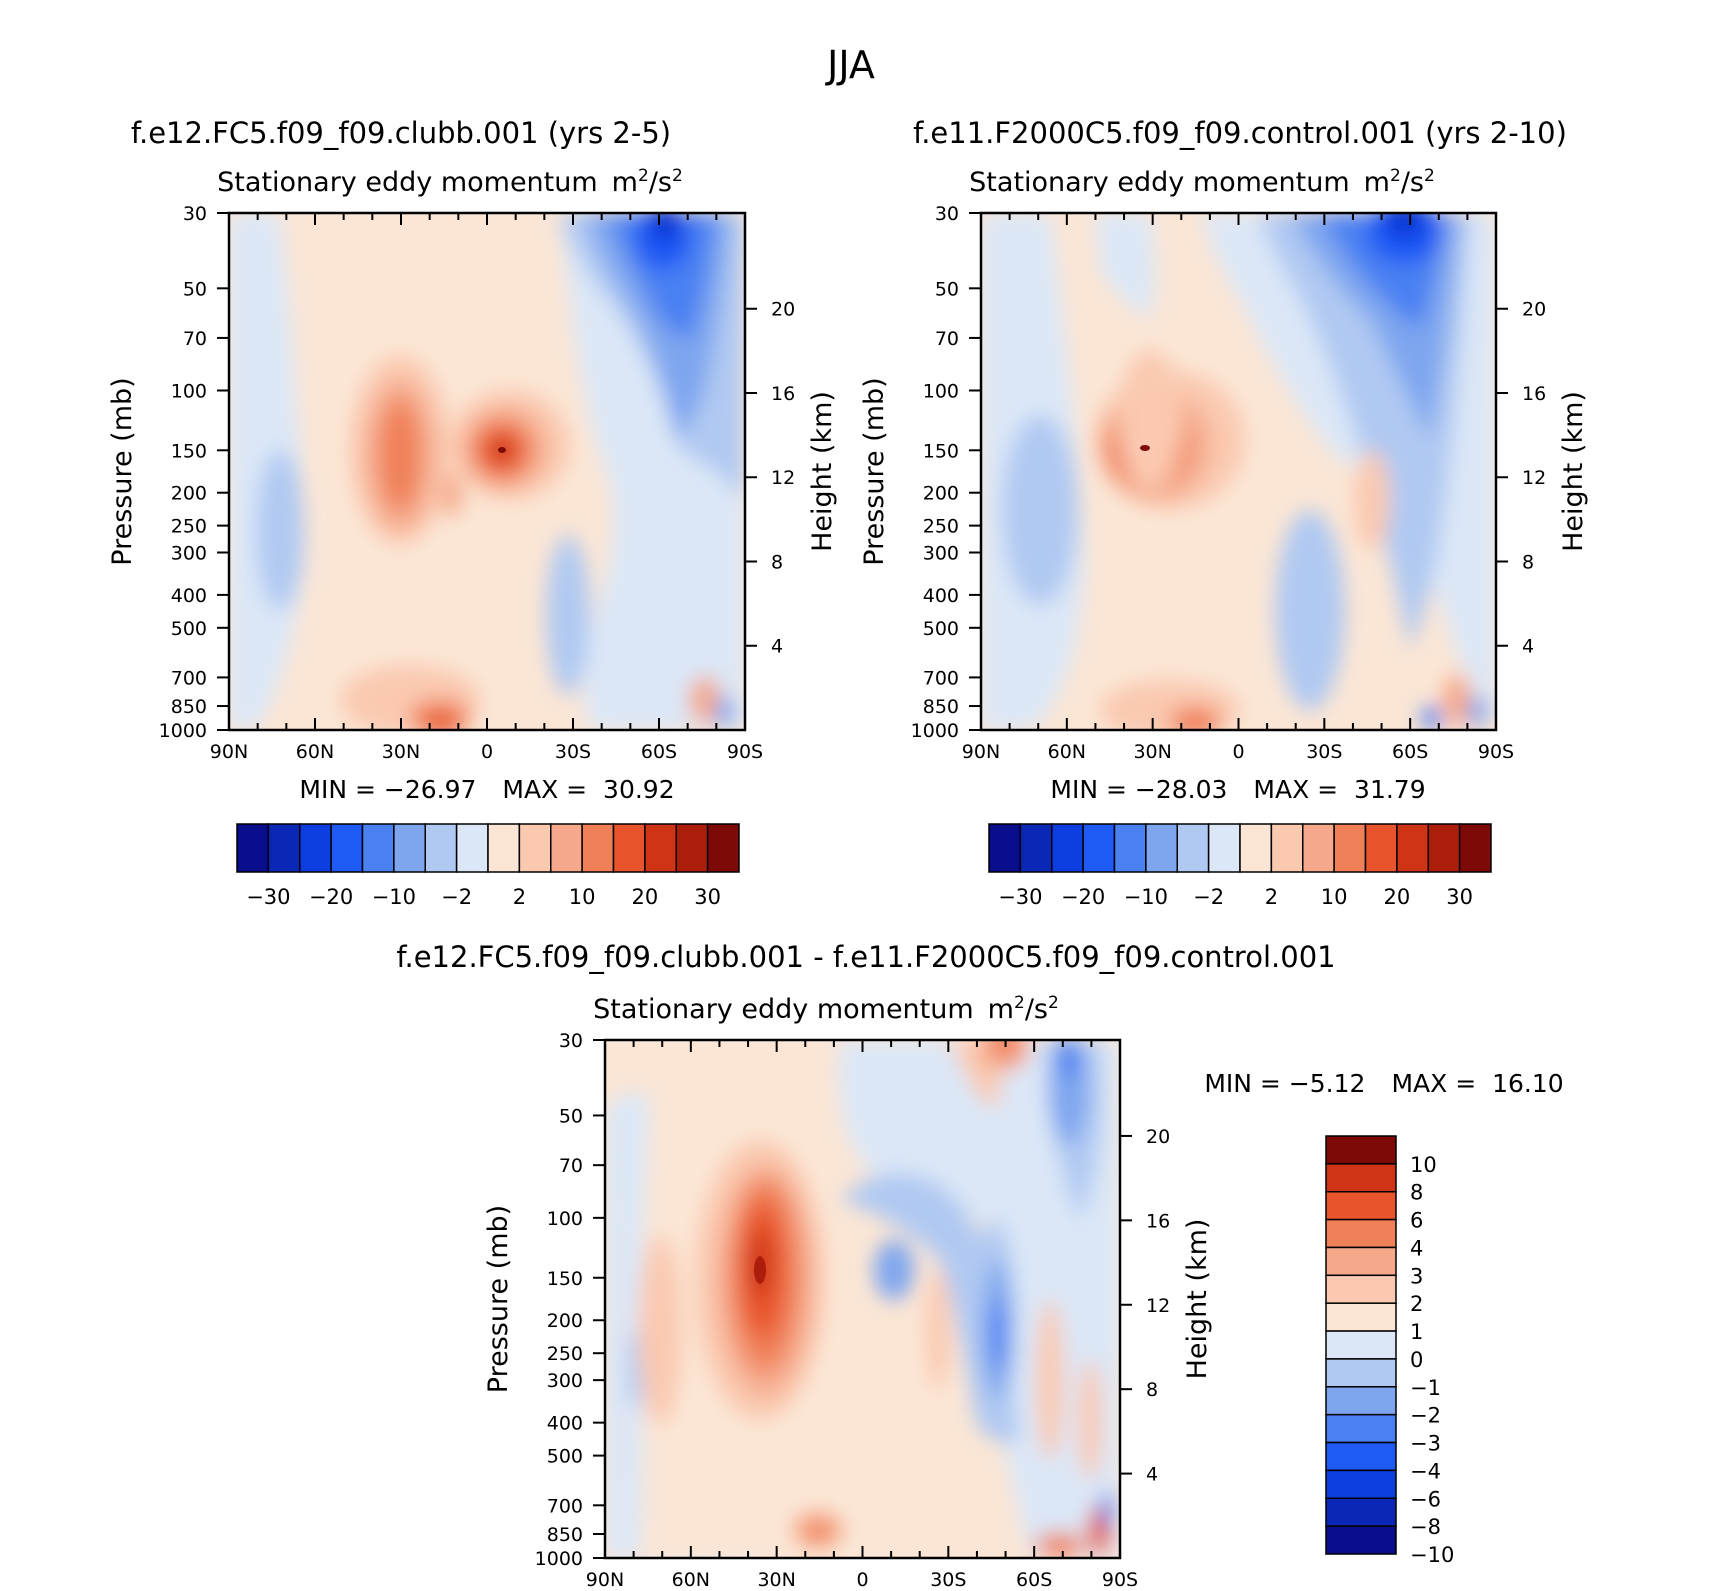 The width and height of the screenshot is (1710, 1591). Describe the element at coordinates (1020, 897) in the screenshot. I see `colorbar-label: −30` at that location.